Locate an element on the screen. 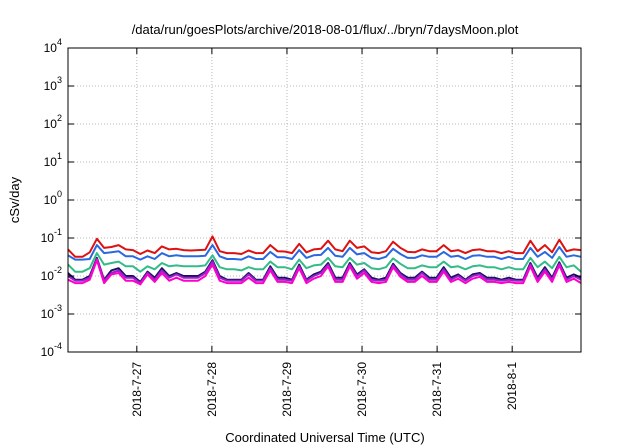 This screenshot has width=640, height=448. y-tick-label: 10⁻² is located at coordinates (51, 274).